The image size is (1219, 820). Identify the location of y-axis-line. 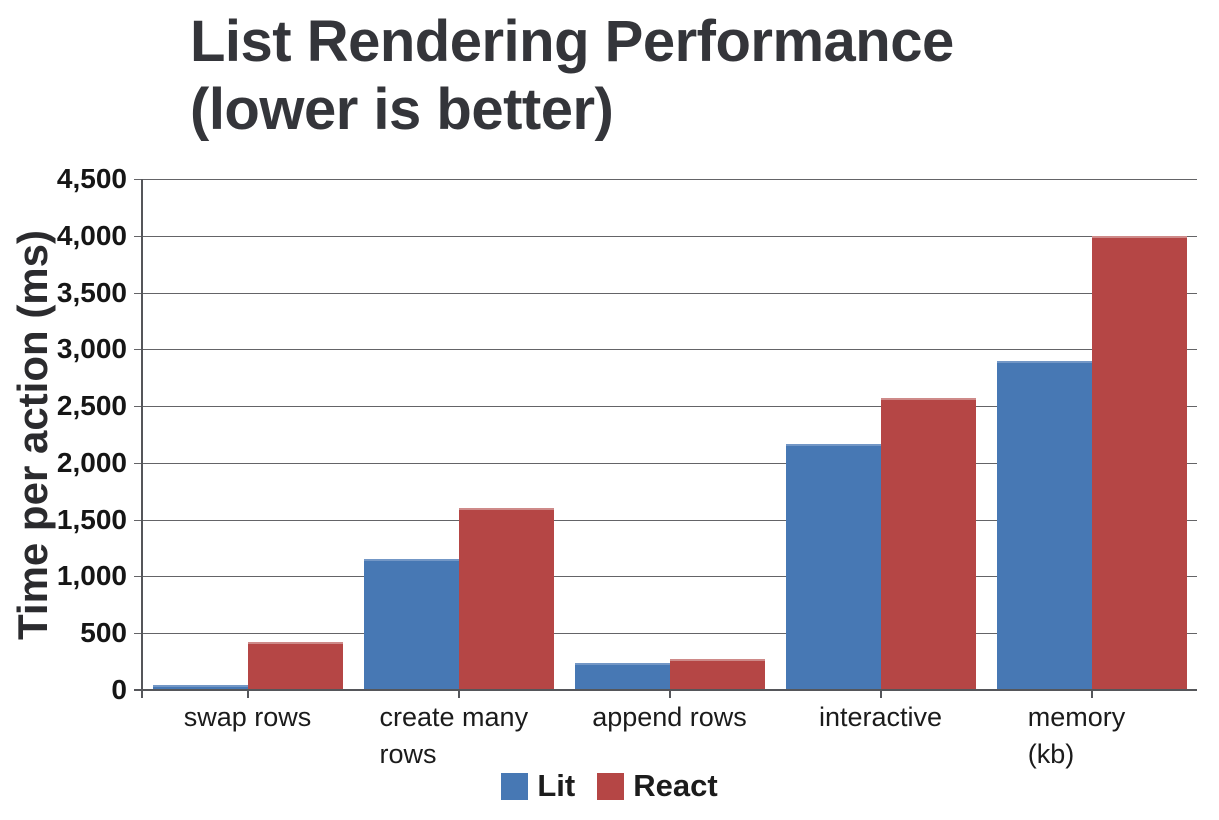
(142, 438).